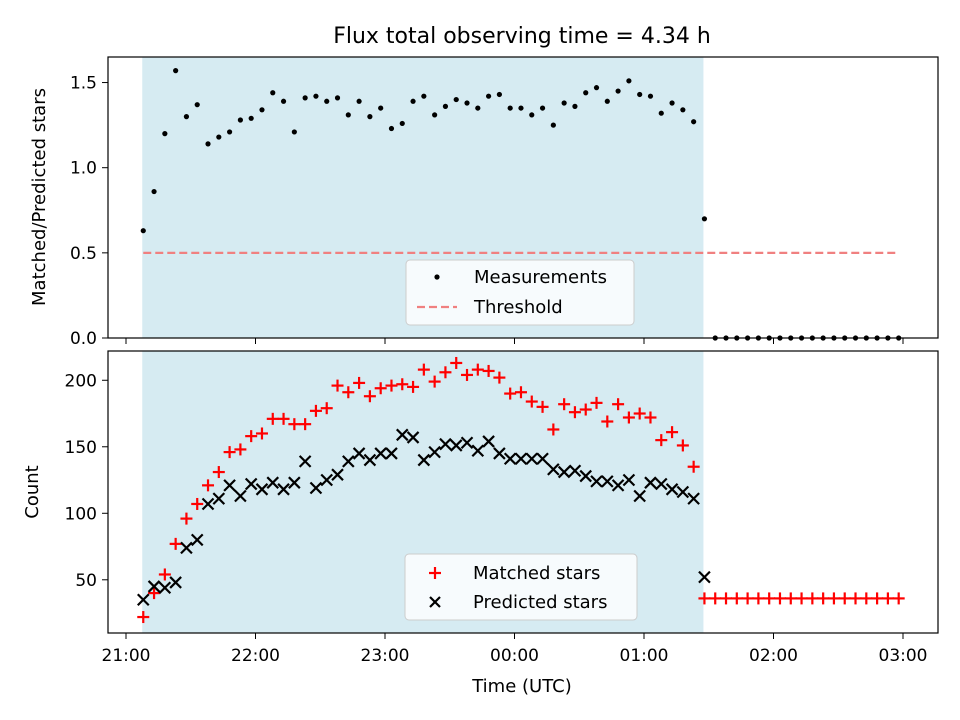 This screenshot has width=960, height=720. I want to click on y-tick-label: 100, so click(81, 514).